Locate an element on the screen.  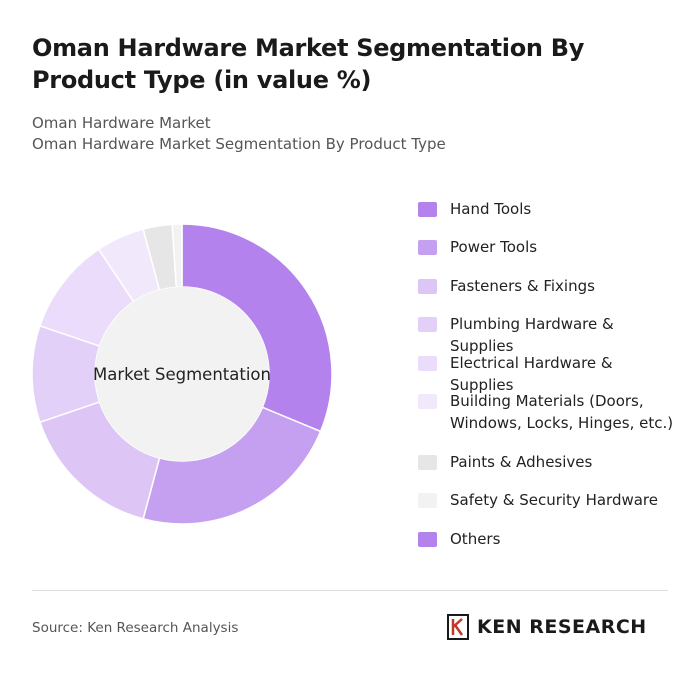
source-note: Source: Ken Research Analysis is located at coordinates (135, 628).